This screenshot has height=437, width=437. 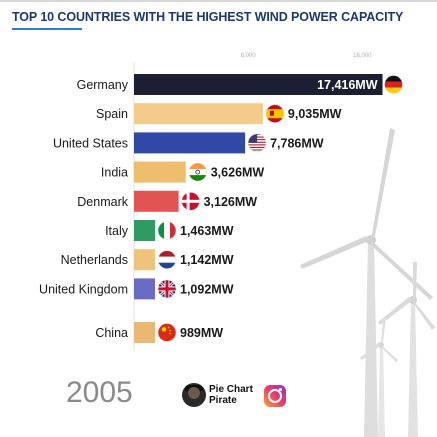 What do you see at coordinates (257, 142) in the screenshot?
I see `usa-flag-icon` at bounding box center [257, 142].